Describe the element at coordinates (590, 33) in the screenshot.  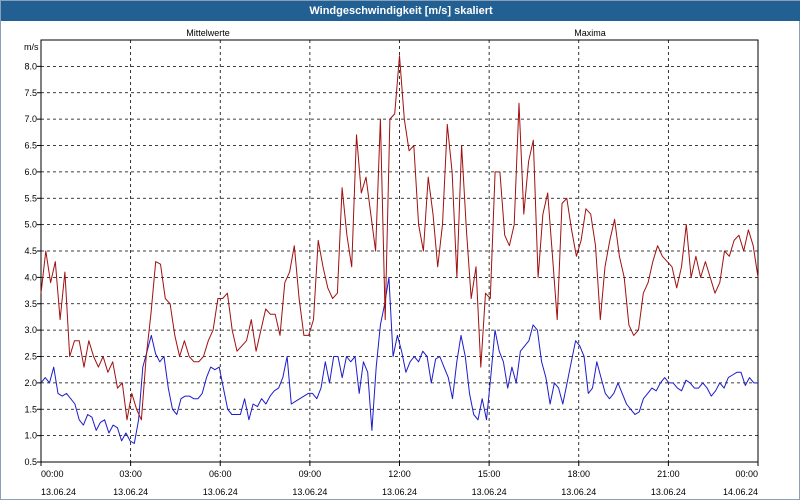
I see `legend-maxima: Maxima` at that location.